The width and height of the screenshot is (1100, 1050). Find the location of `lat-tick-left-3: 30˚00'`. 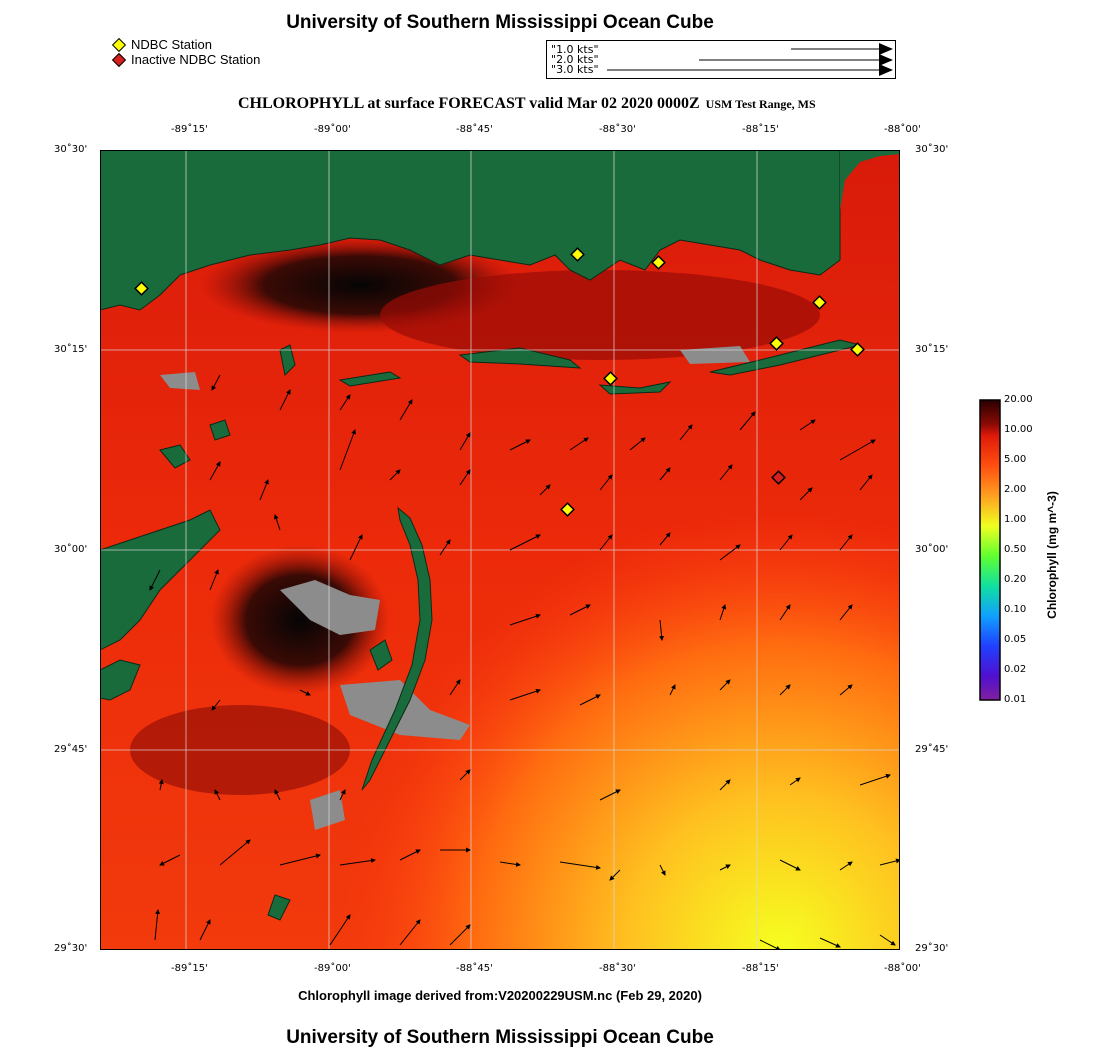

lat-tick-left-3: 30˚00' is located at coordinates (71, 549).